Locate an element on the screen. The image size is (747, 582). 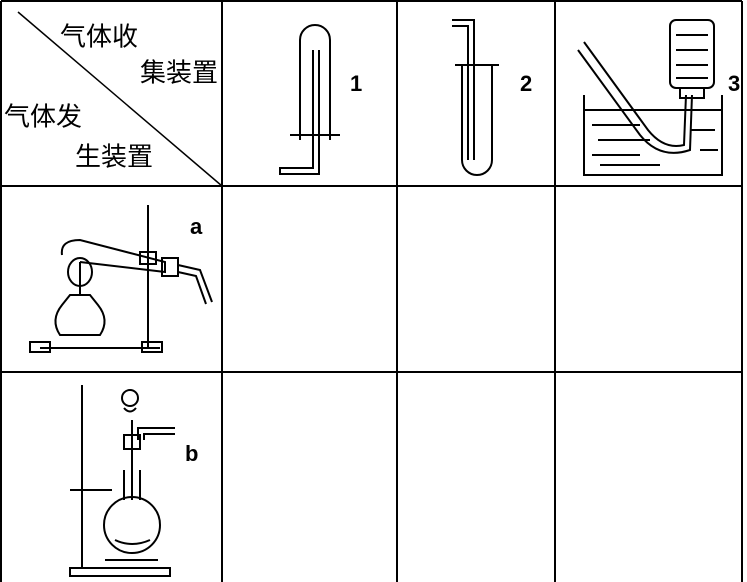
device-b-drawing is located at coordinates (122, 481).